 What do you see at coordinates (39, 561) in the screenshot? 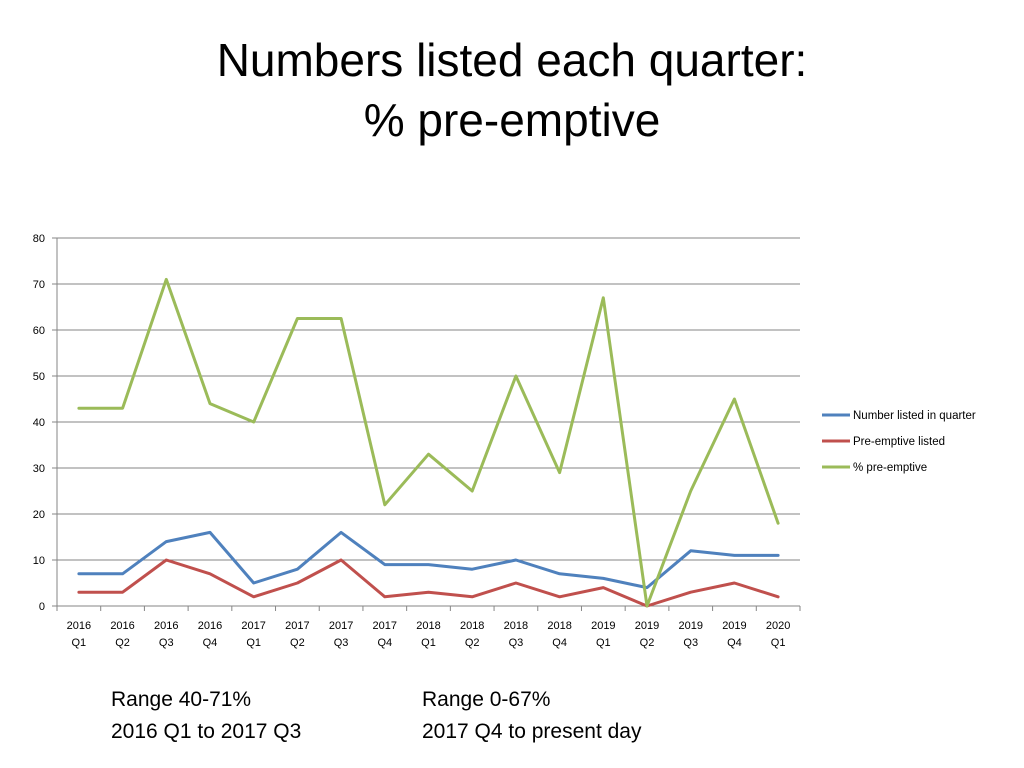
I see `y-tick-label: 10` at bounding box center [39, 561].